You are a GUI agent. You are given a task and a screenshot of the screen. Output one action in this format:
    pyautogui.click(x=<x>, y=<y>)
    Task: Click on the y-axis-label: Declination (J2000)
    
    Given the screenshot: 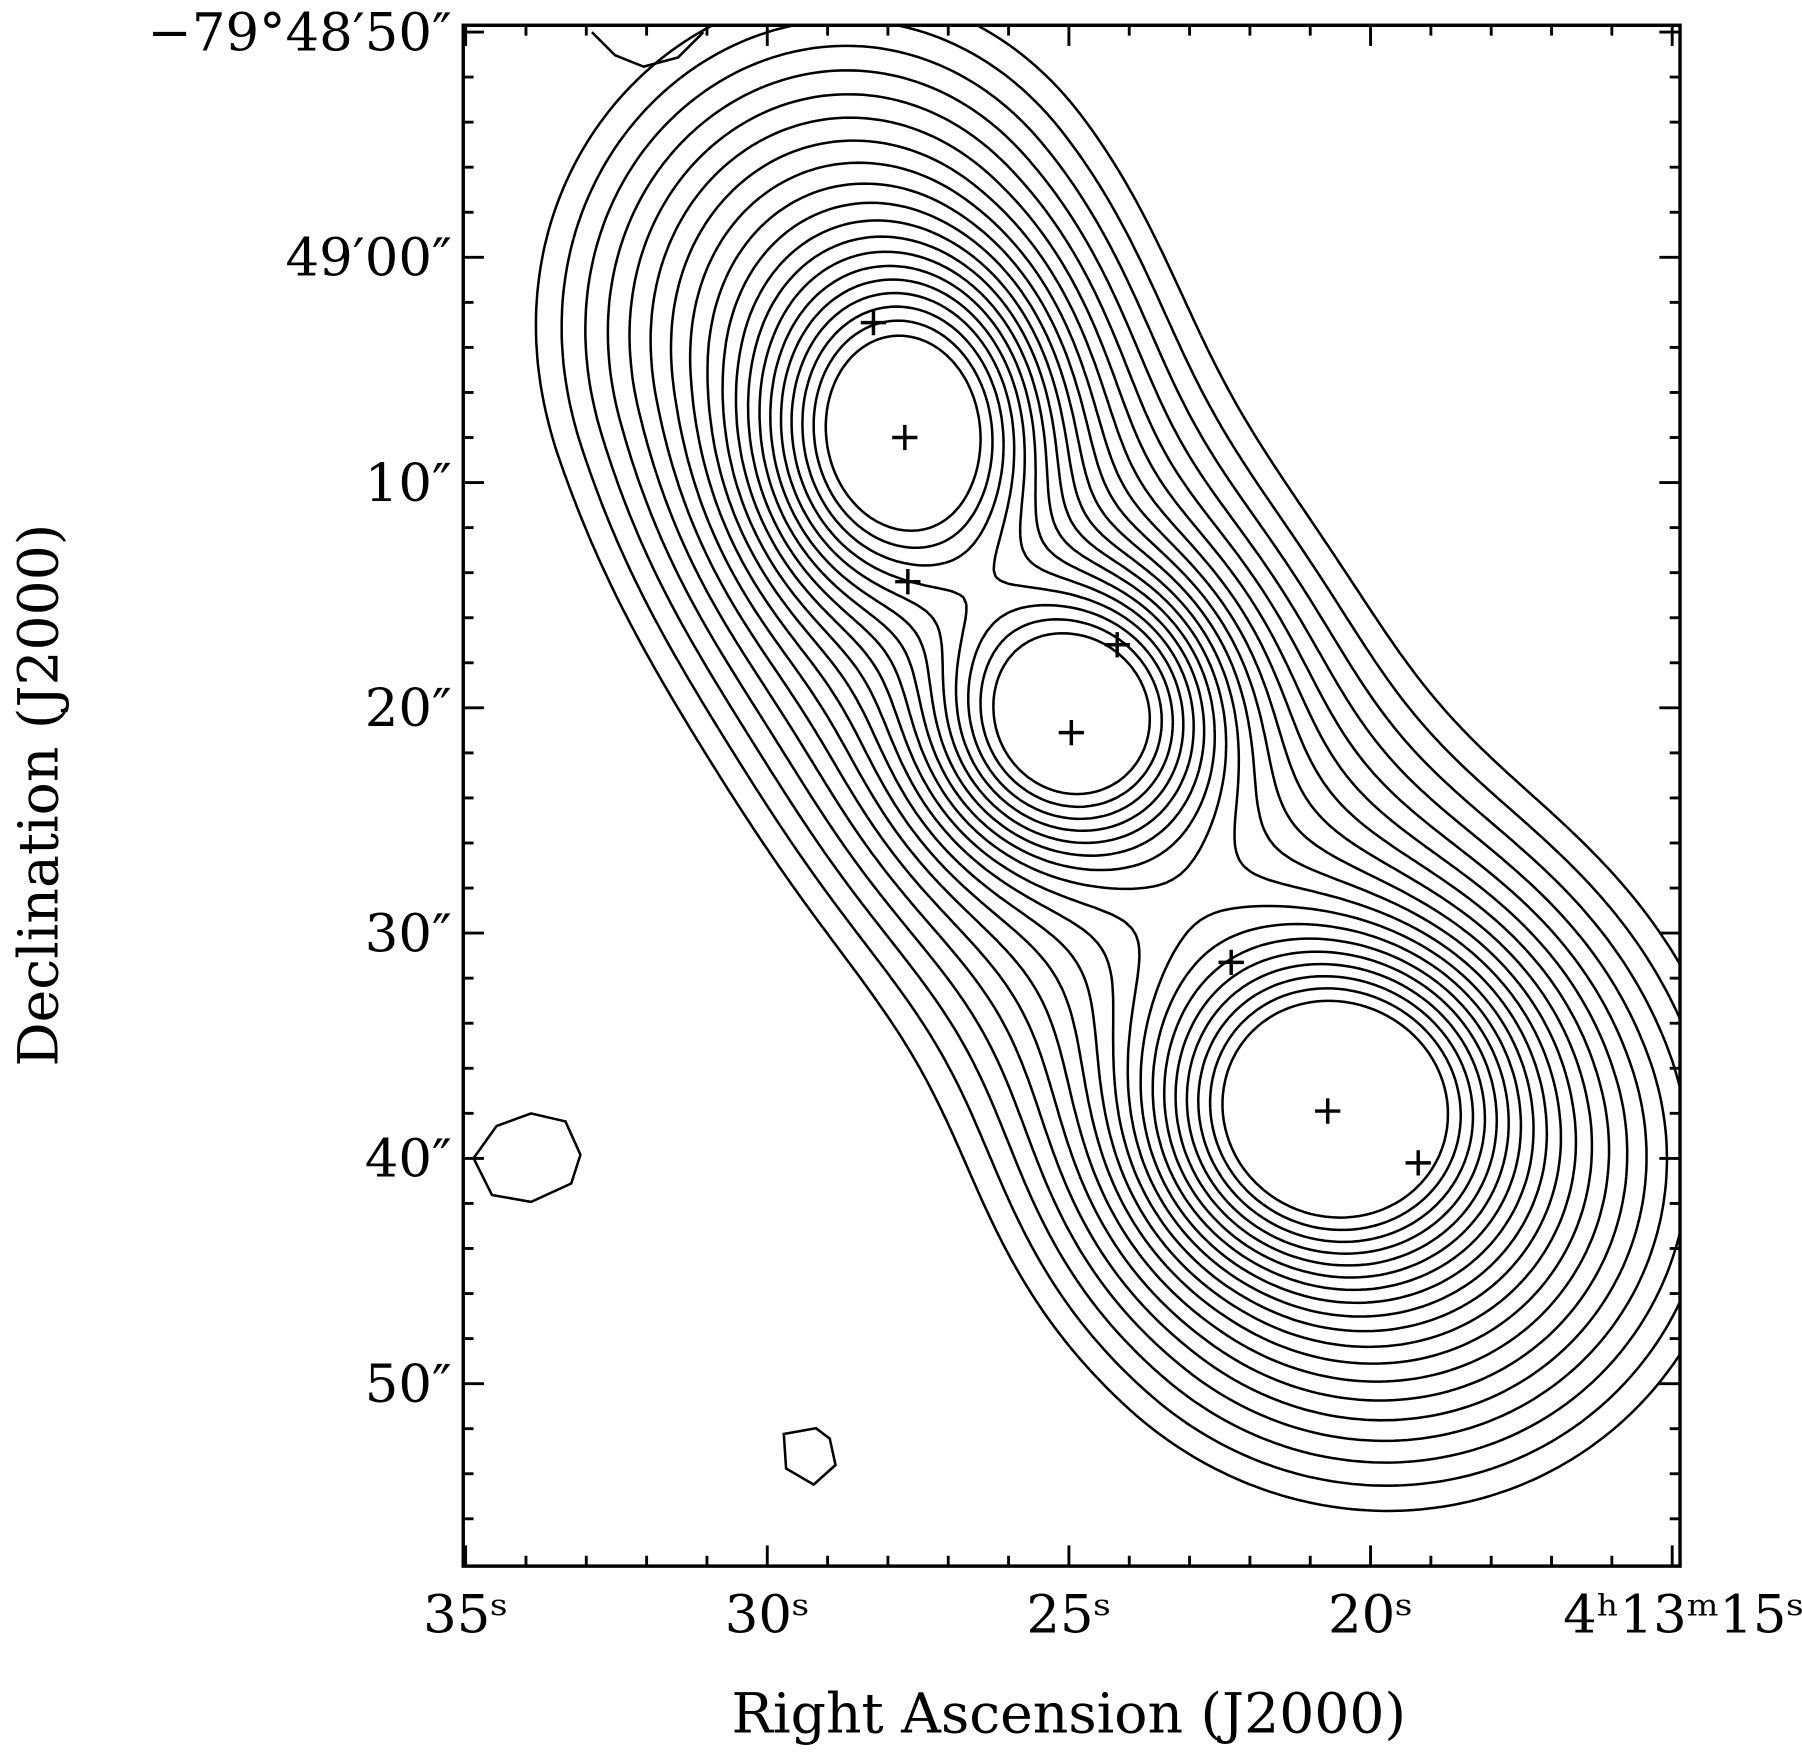 What is the action you would take?
    pyautogui.click(x=40, y=795)
    